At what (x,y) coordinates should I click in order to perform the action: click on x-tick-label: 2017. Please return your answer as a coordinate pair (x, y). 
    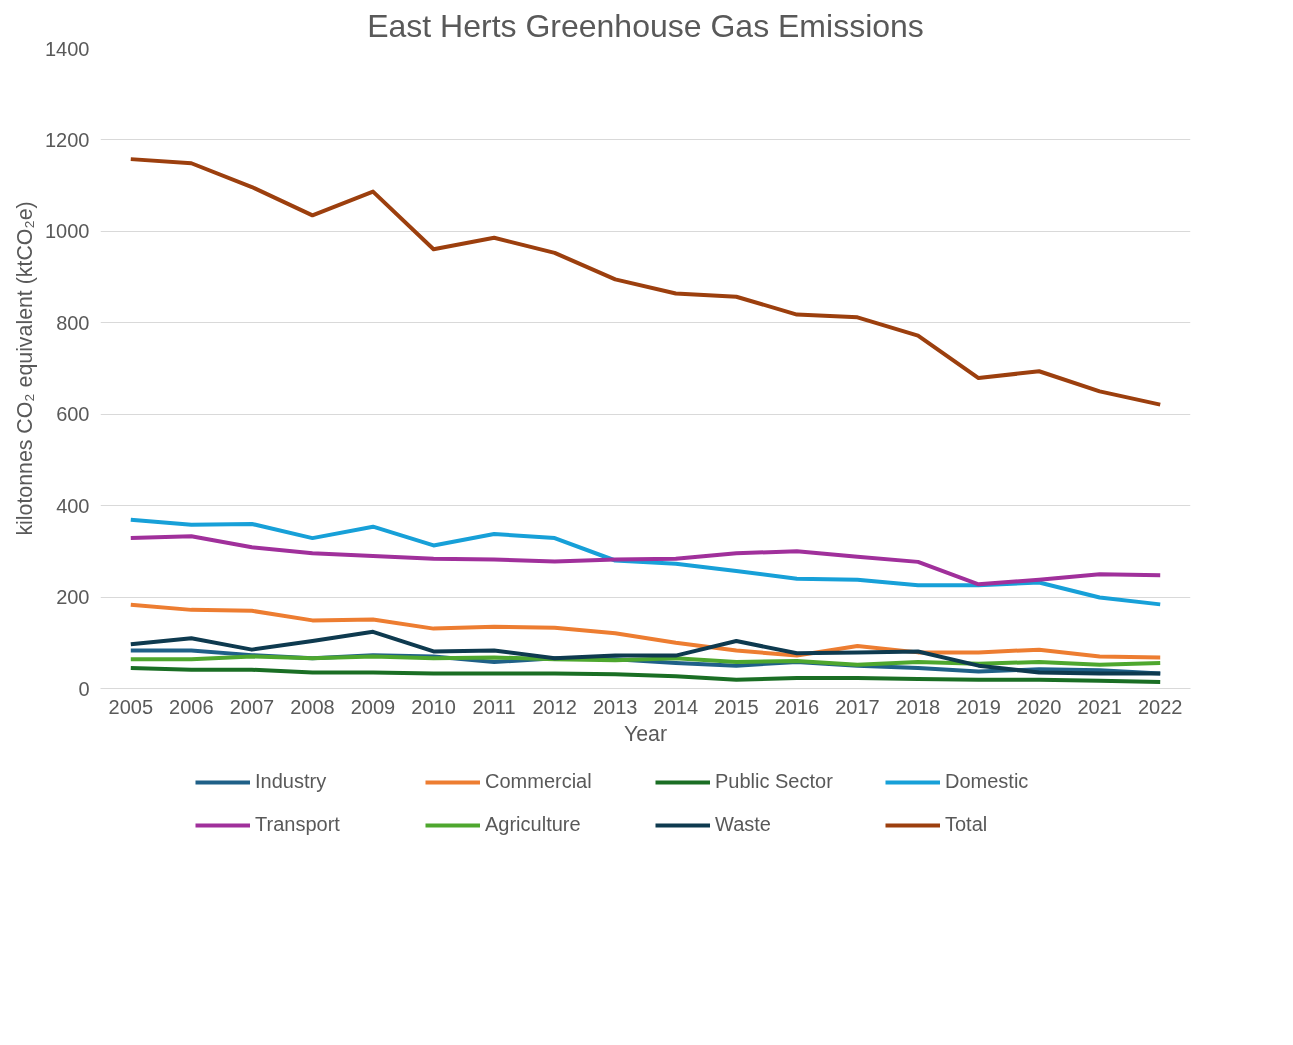
    Looking at the image, I should click on (857, 706).